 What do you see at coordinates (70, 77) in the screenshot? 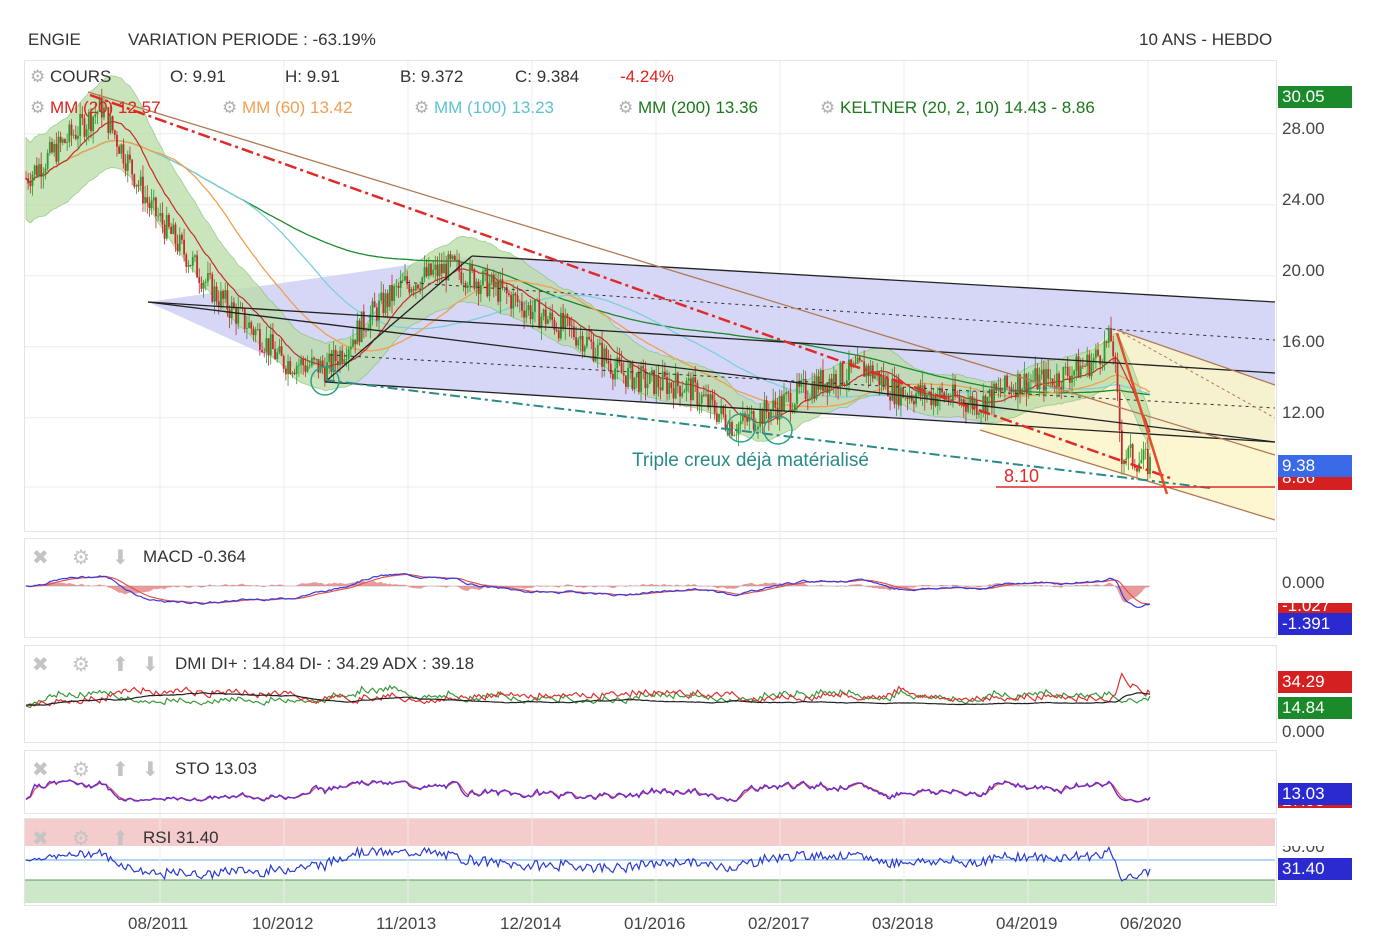
I see `cours-legend: ⚙ COURS` at bounding box center [70, 77].